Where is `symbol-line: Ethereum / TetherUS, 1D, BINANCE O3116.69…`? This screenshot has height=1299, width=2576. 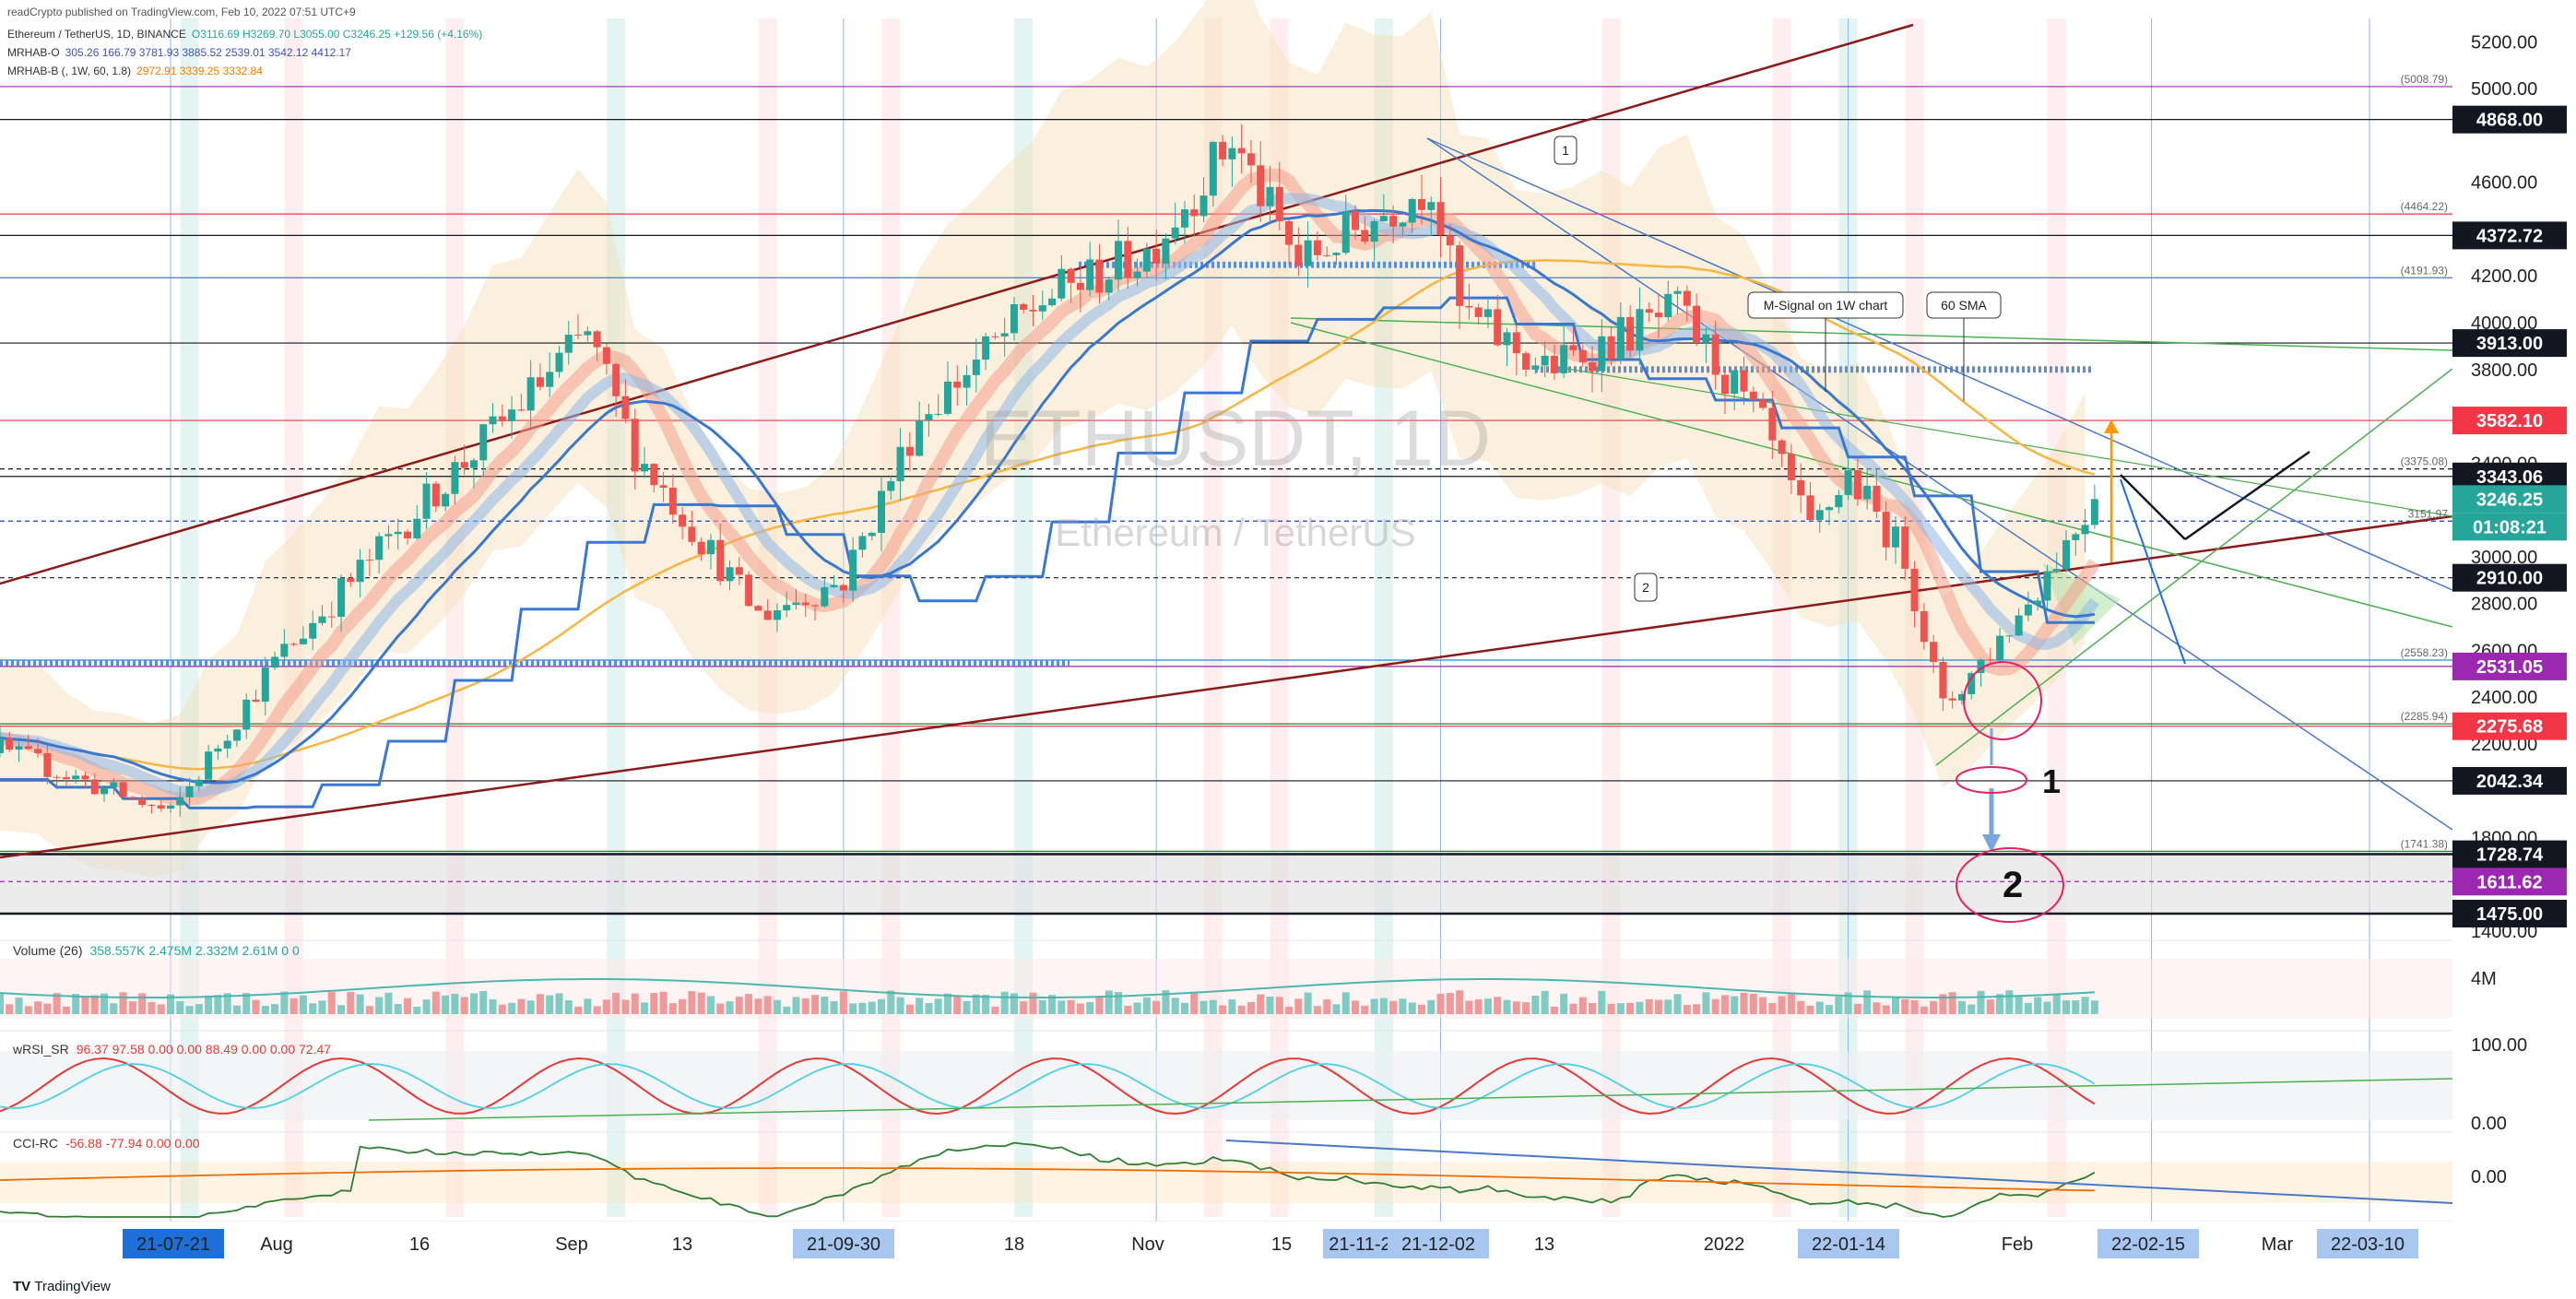
symbol-line: Ethereum / TetherUS, 1D, BINANCE O3116.69… is located at coordinates (244, 34).